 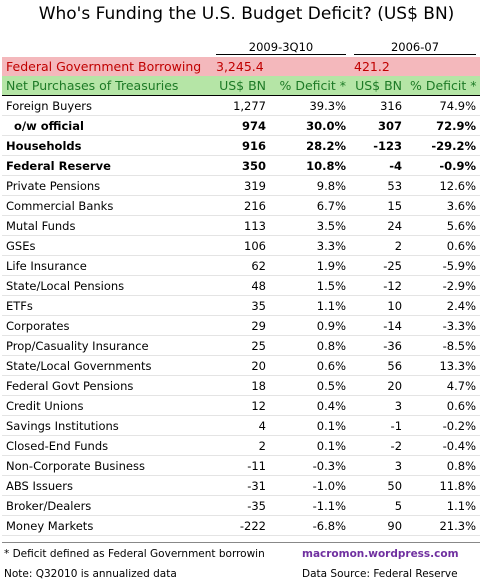 What do you see at coordinates (241, 405) in the screenshot?
I see `value-cell: 12` at bounding box center [241, 405].